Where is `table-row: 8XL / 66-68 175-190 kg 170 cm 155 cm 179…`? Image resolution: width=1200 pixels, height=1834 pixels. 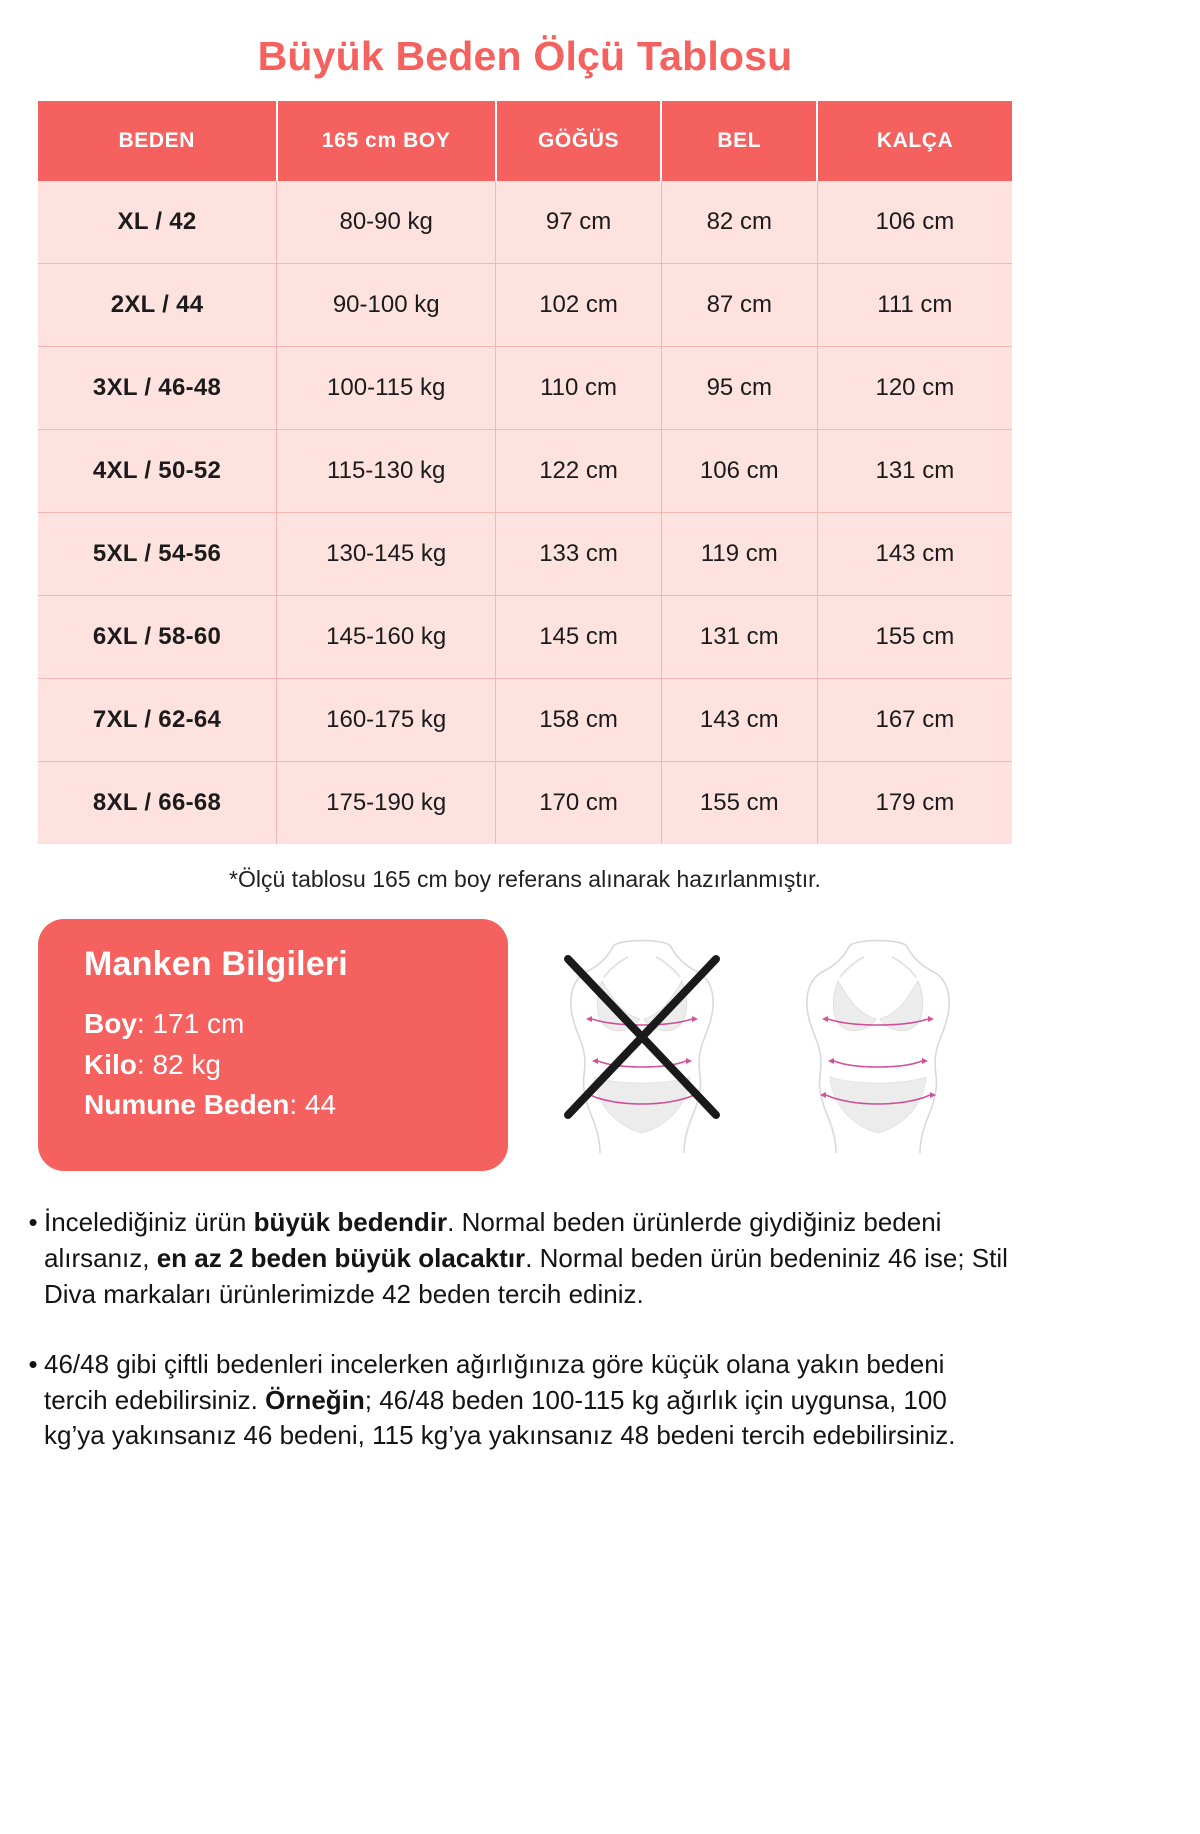
table-row: 8XL / 66-68 175-190 kg 170 cm 155 cm 179… is located at coordinates (525, 803).